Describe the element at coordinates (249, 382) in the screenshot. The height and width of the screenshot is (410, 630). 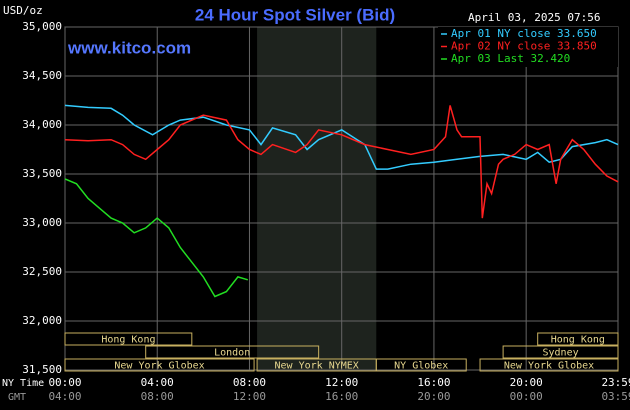
I see `x-tick-label: 08:00` at that location.